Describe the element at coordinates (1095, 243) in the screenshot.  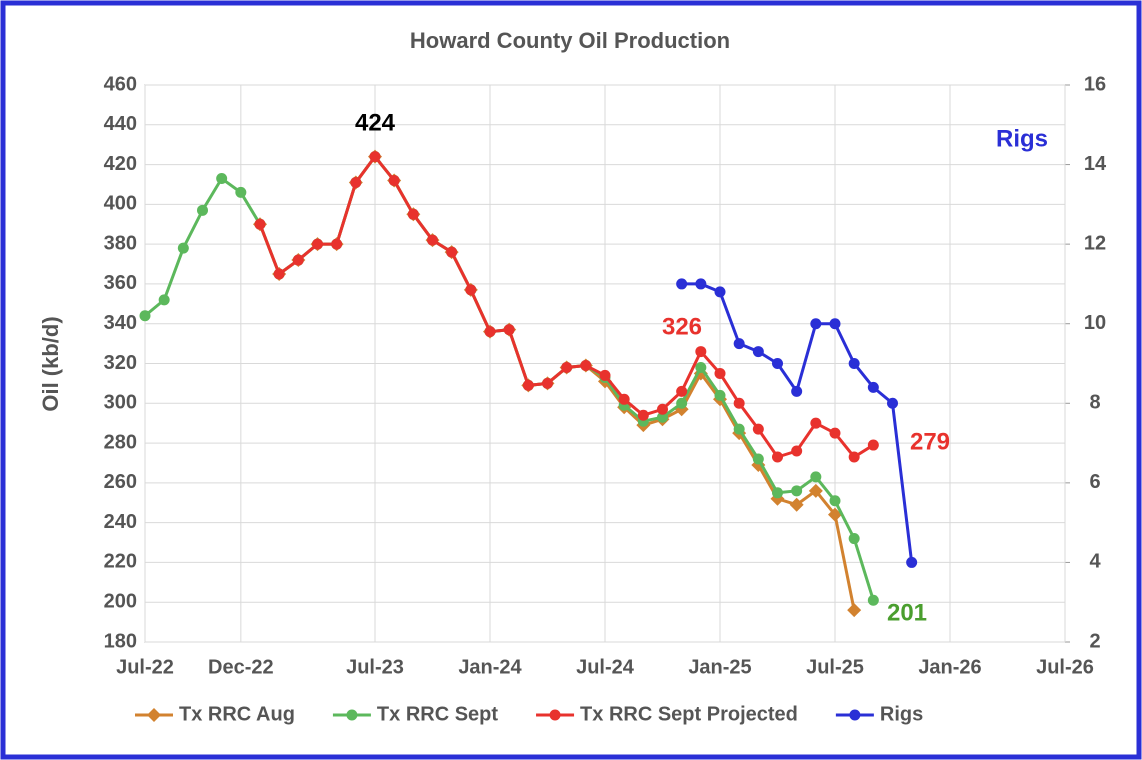
I see `y2-tick-label: 12` at that location.